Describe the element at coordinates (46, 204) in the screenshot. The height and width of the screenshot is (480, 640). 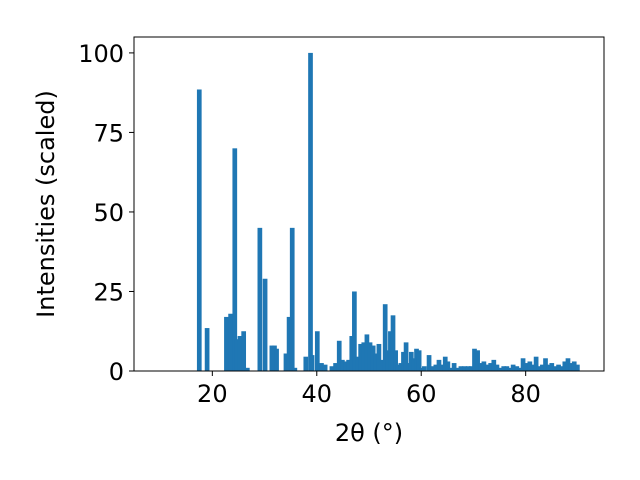
I see `y-axis-label: Intensities (scaled)` at that location.